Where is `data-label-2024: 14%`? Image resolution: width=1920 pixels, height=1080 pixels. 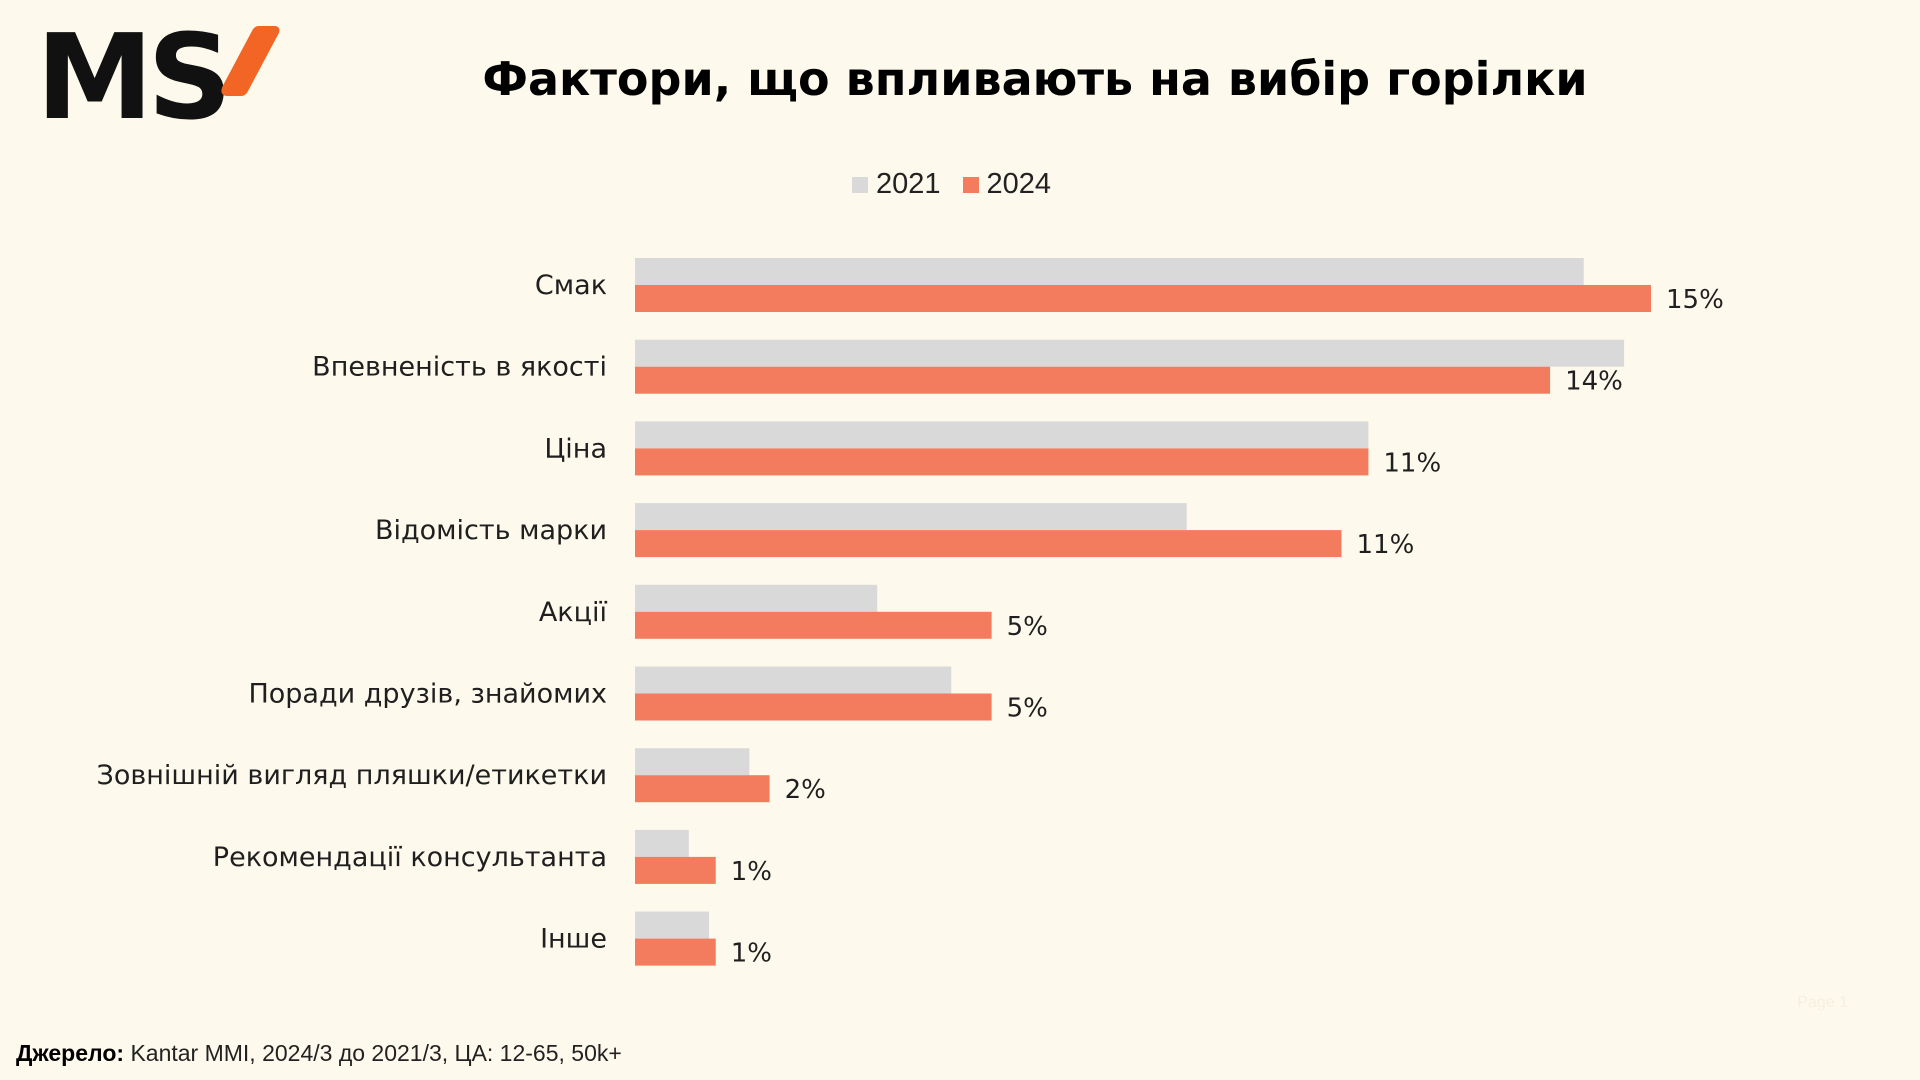 data-label-2024: 14% is located at coordinates (1594, 382).